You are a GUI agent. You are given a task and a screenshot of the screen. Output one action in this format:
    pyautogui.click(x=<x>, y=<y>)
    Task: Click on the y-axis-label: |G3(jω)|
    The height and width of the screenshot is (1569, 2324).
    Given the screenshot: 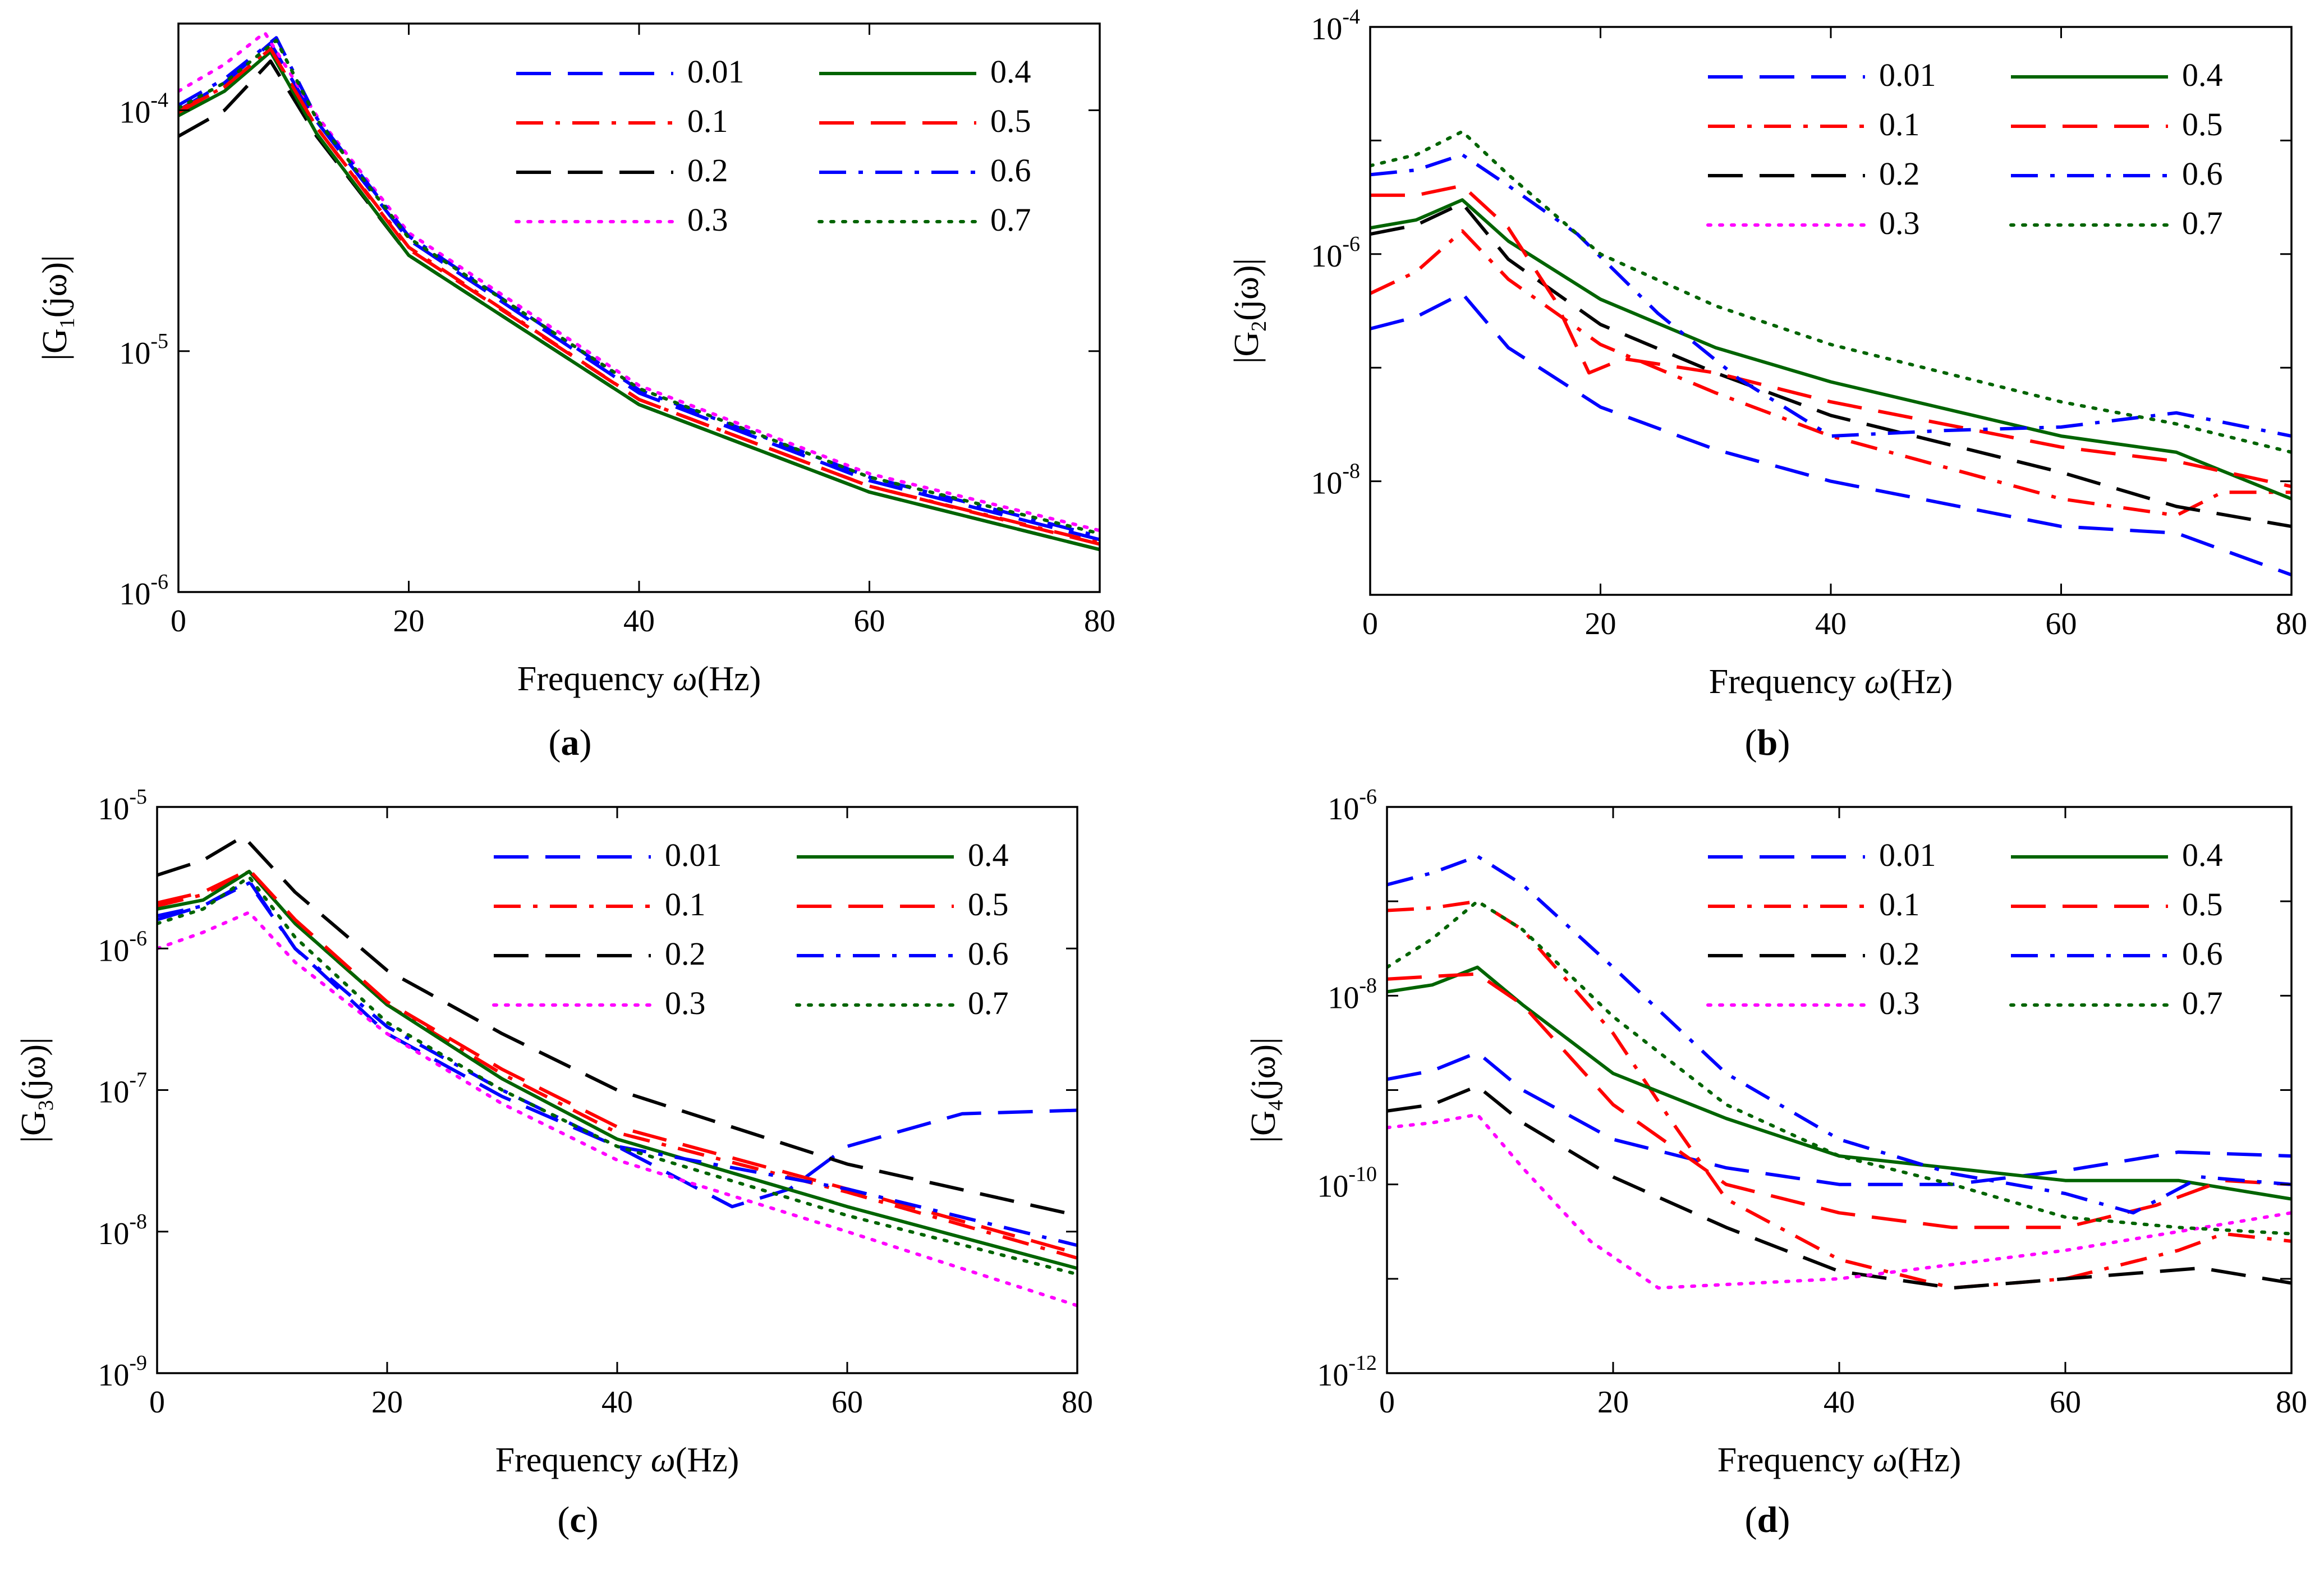 What is the action you would take?
    pyautogui.click(x=36, y=1090)
    